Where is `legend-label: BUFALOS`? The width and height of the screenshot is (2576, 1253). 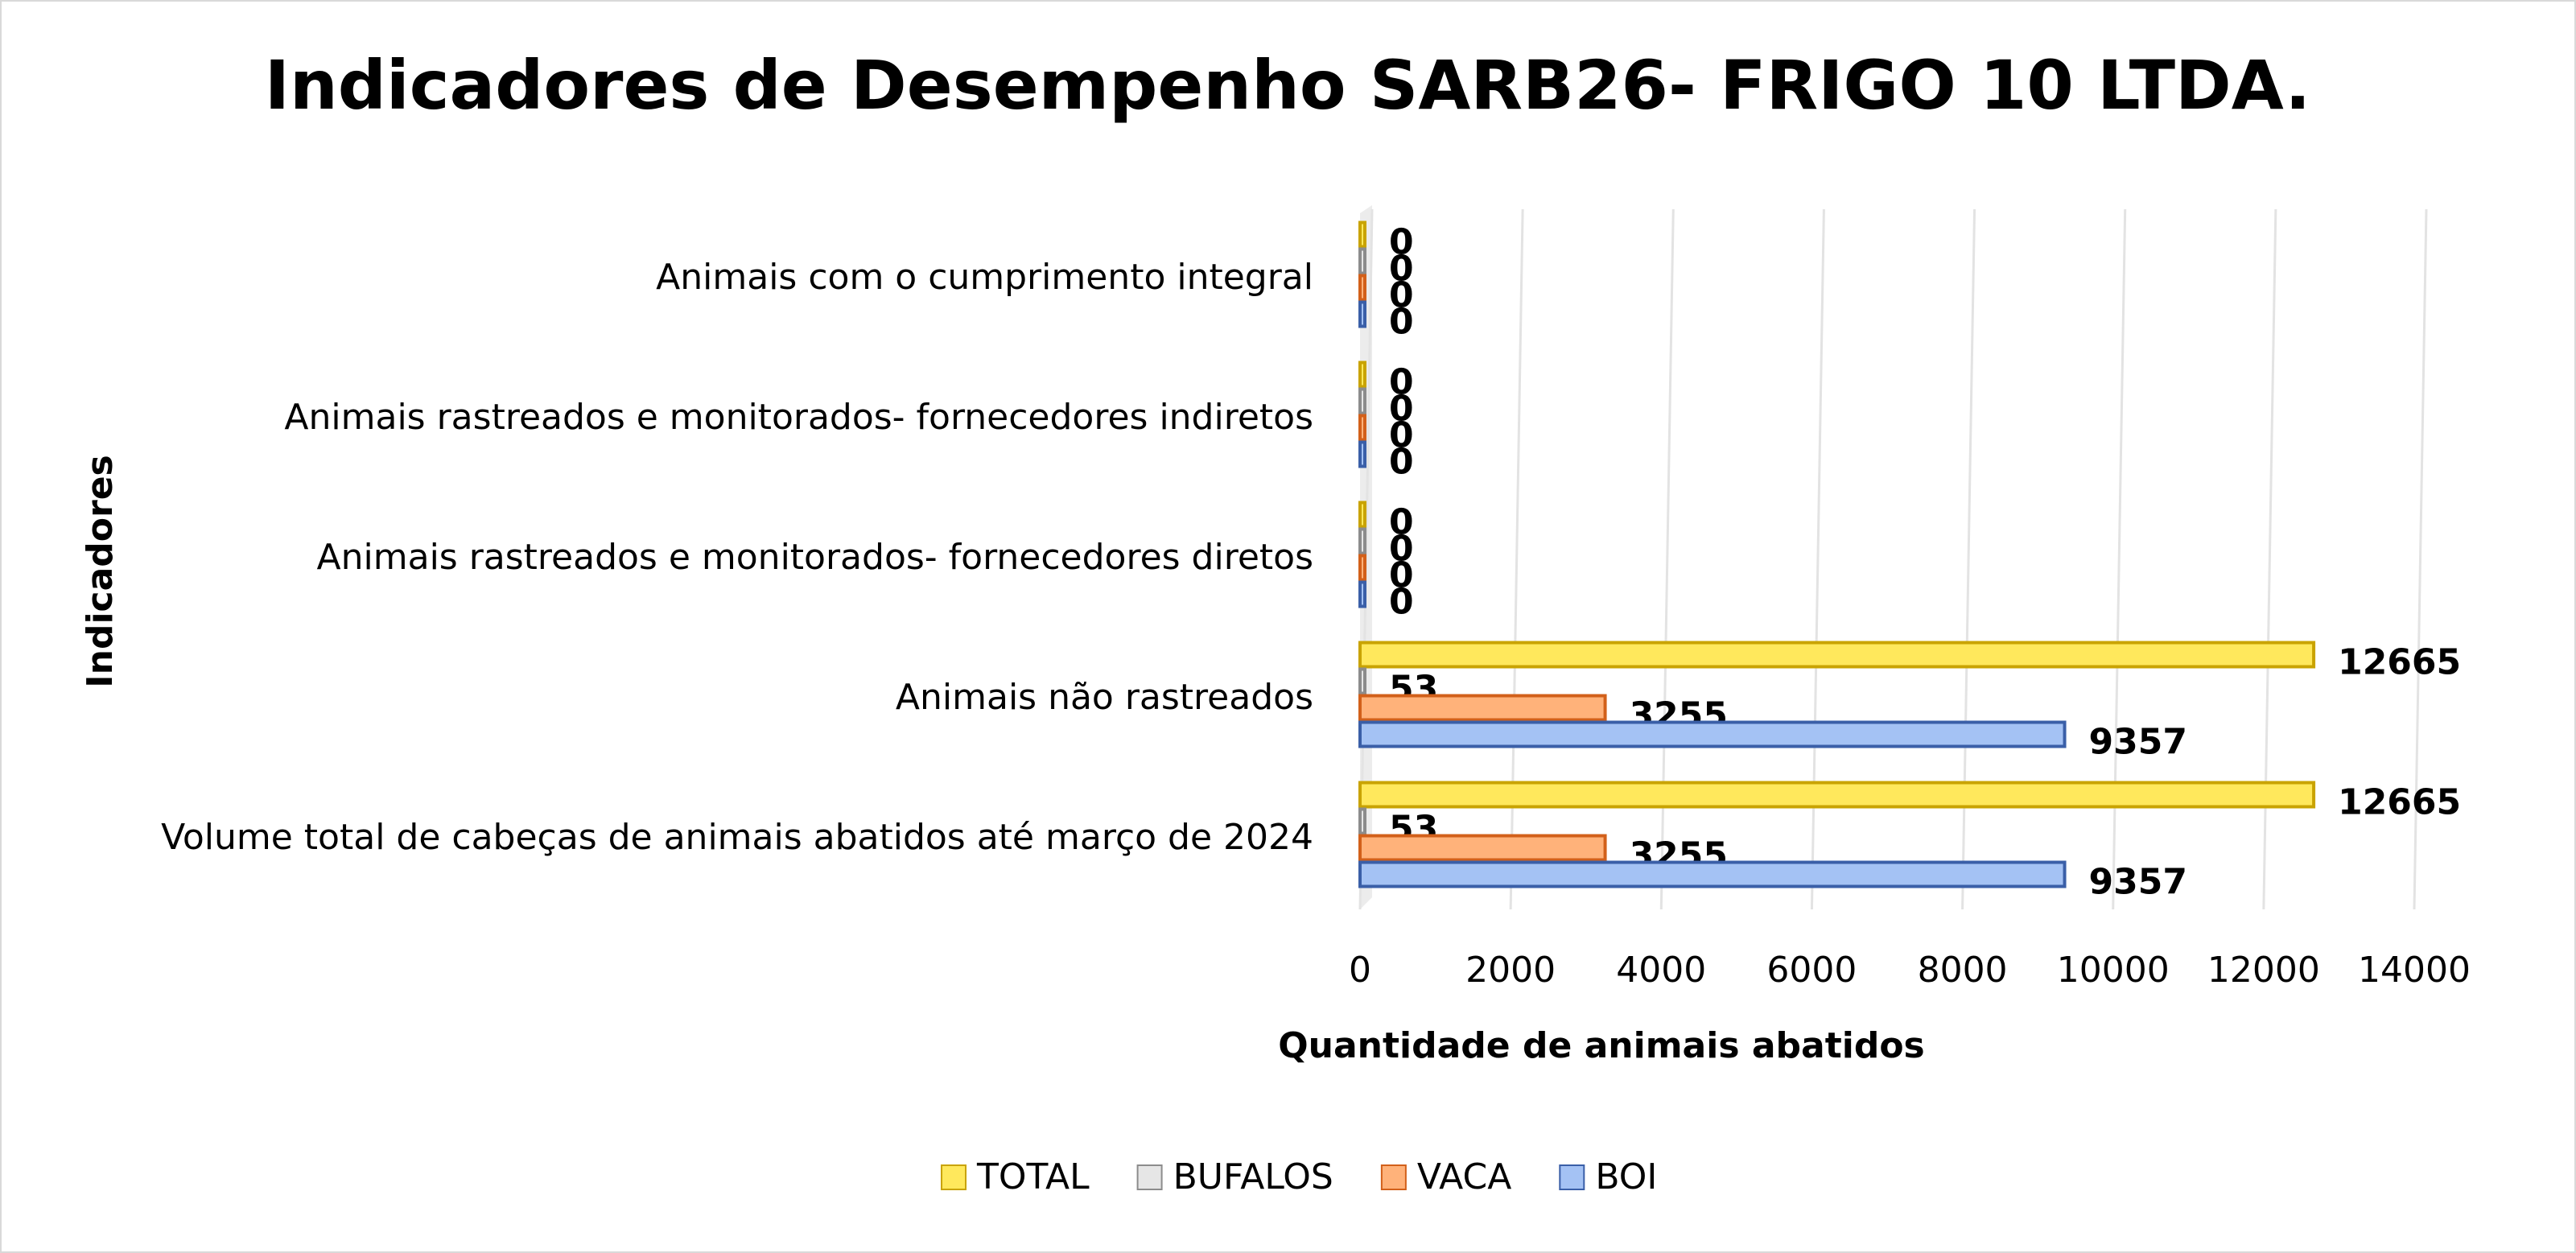
legend-label: BUFALOS is located at coordinates (1253, 1176).